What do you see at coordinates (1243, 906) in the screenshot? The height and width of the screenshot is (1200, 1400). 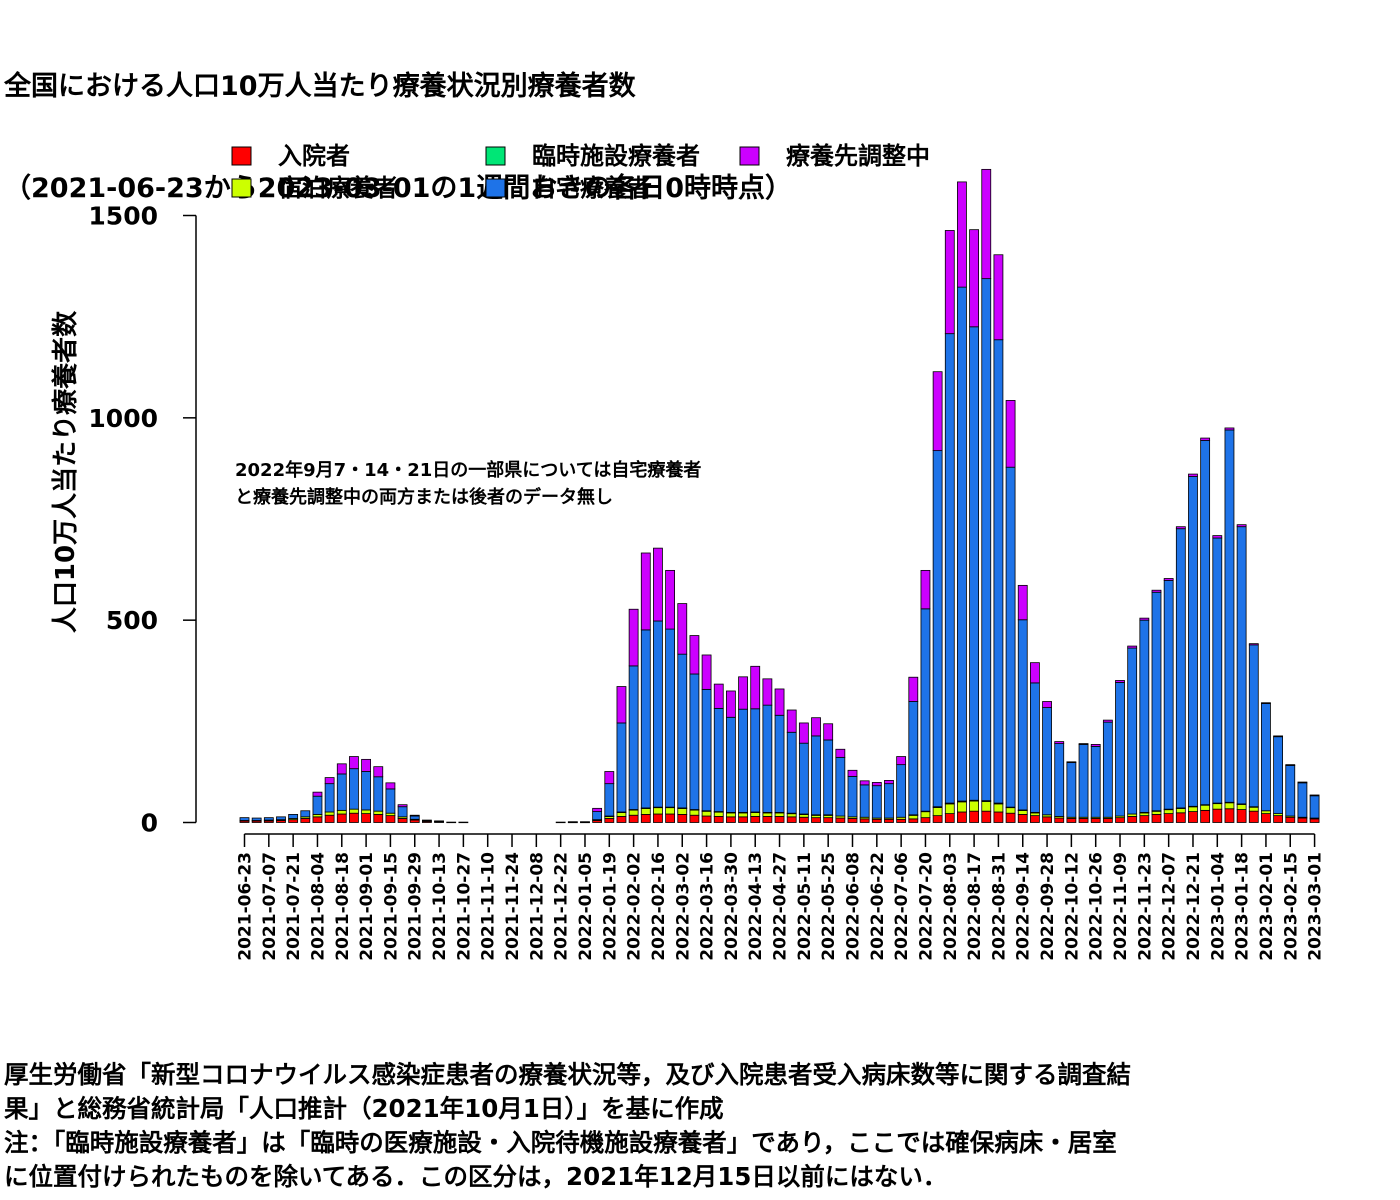 I see `x-tick-label-2023-01-18: 2023-01-18` at bounding box center [1243, 906].